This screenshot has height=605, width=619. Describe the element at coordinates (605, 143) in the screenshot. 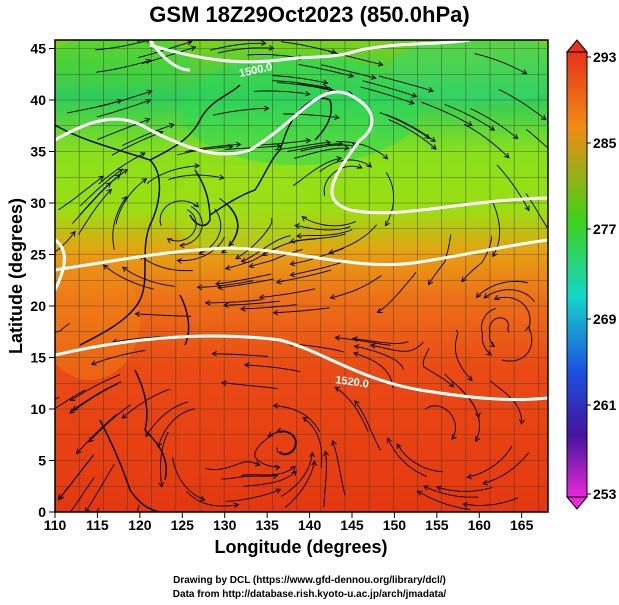

I see `colorbar-tick-label: 285` at that location.